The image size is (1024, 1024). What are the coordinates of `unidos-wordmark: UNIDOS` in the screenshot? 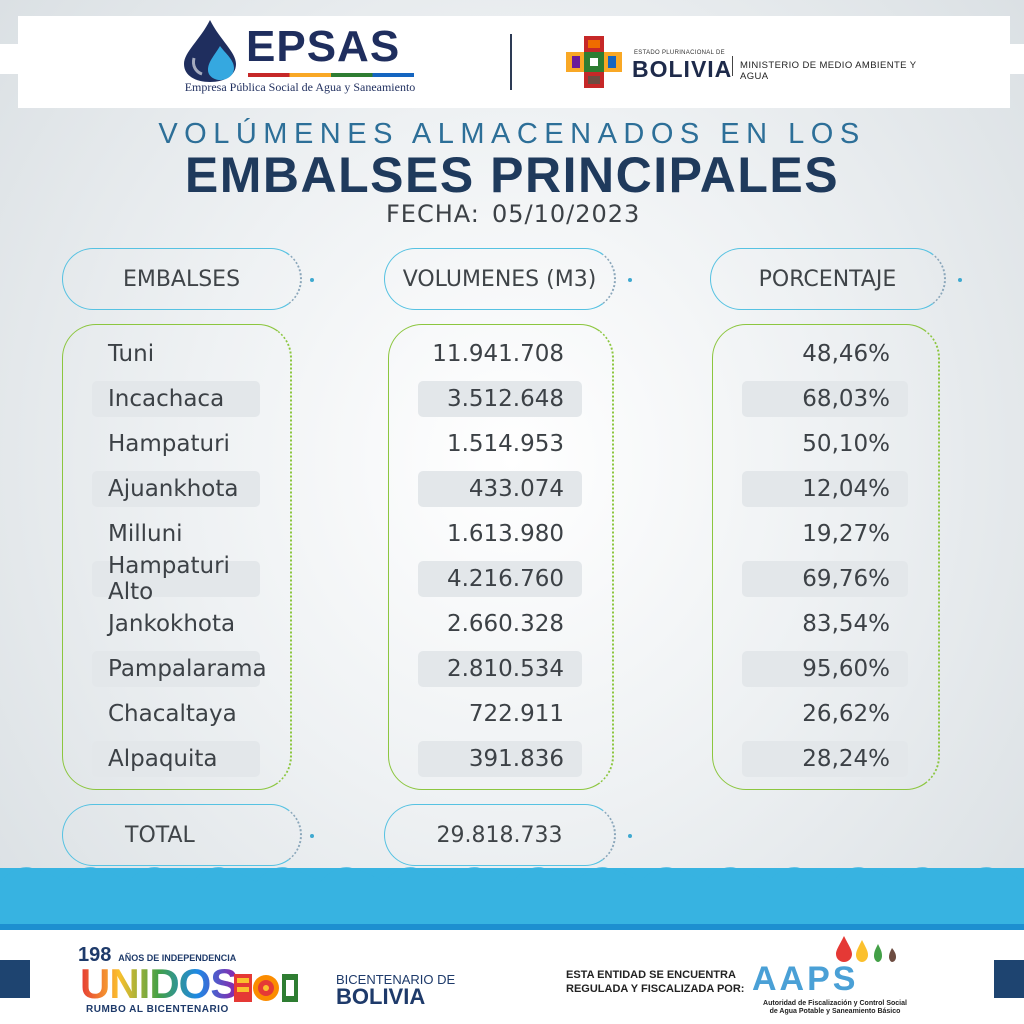 It's located at (159, 983).